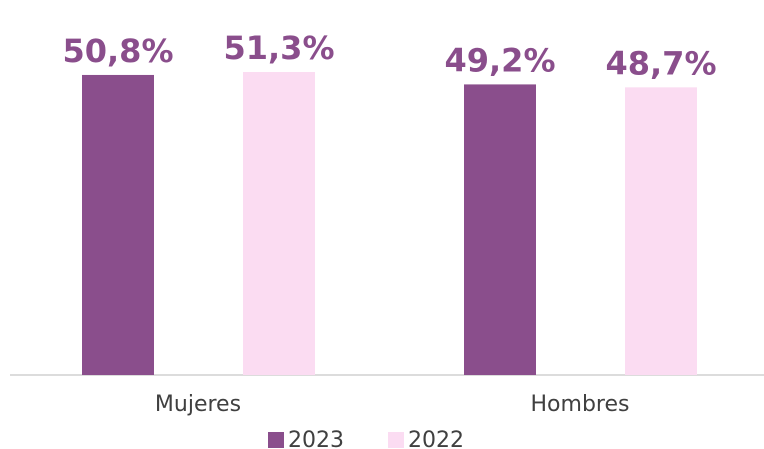 Image resolution: width=764 pixels, height=449 pixels. What do you see at coordinates (117, 51) in the screenshot?
I see `data-label: 50,8%` at bounding box center [117, 51].